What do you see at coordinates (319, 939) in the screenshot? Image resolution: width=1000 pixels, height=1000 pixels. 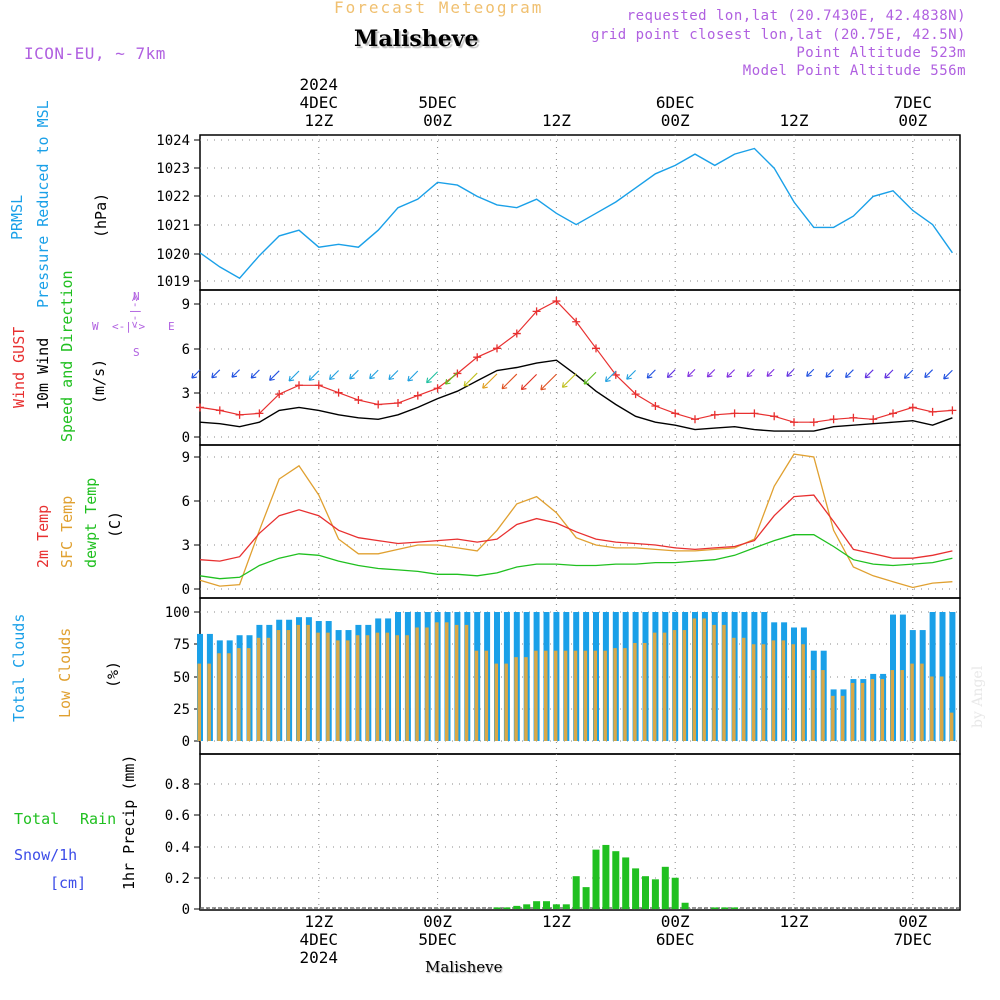 I see `bottom-tick-label: 4DEC` at bounding box center [319, 939].